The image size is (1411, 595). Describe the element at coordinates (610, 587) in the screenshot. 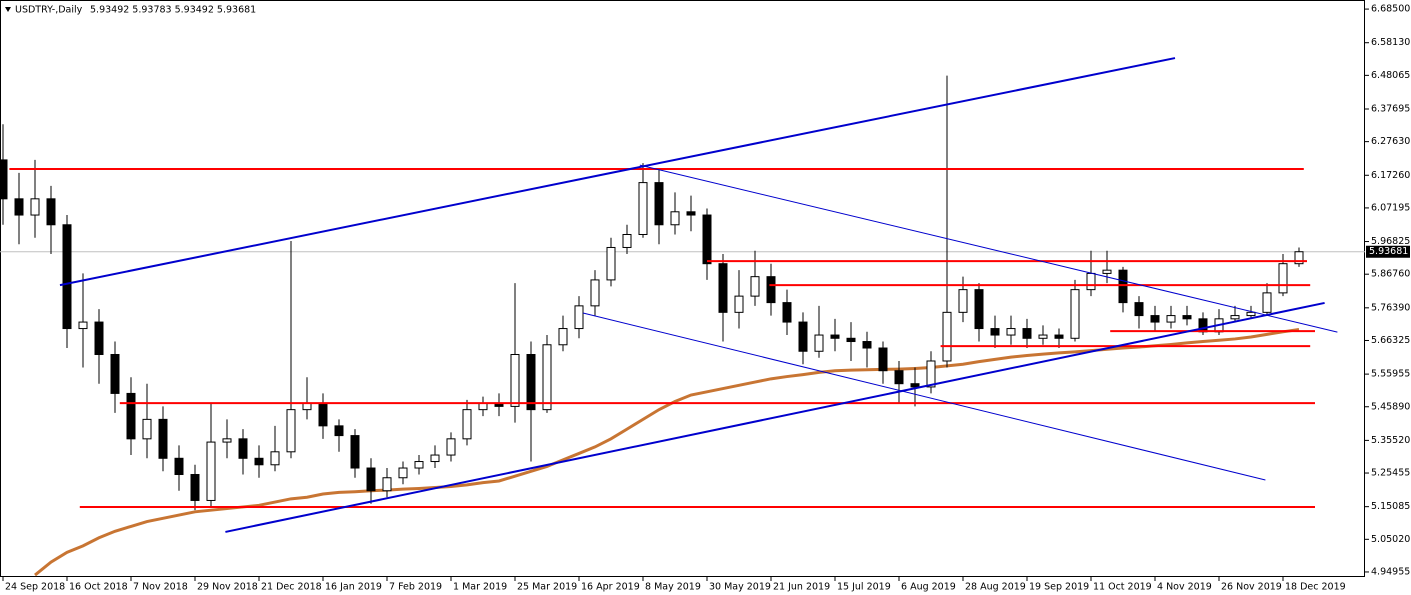

I see `x-tick-label: 16 Apr 2019` at that location.